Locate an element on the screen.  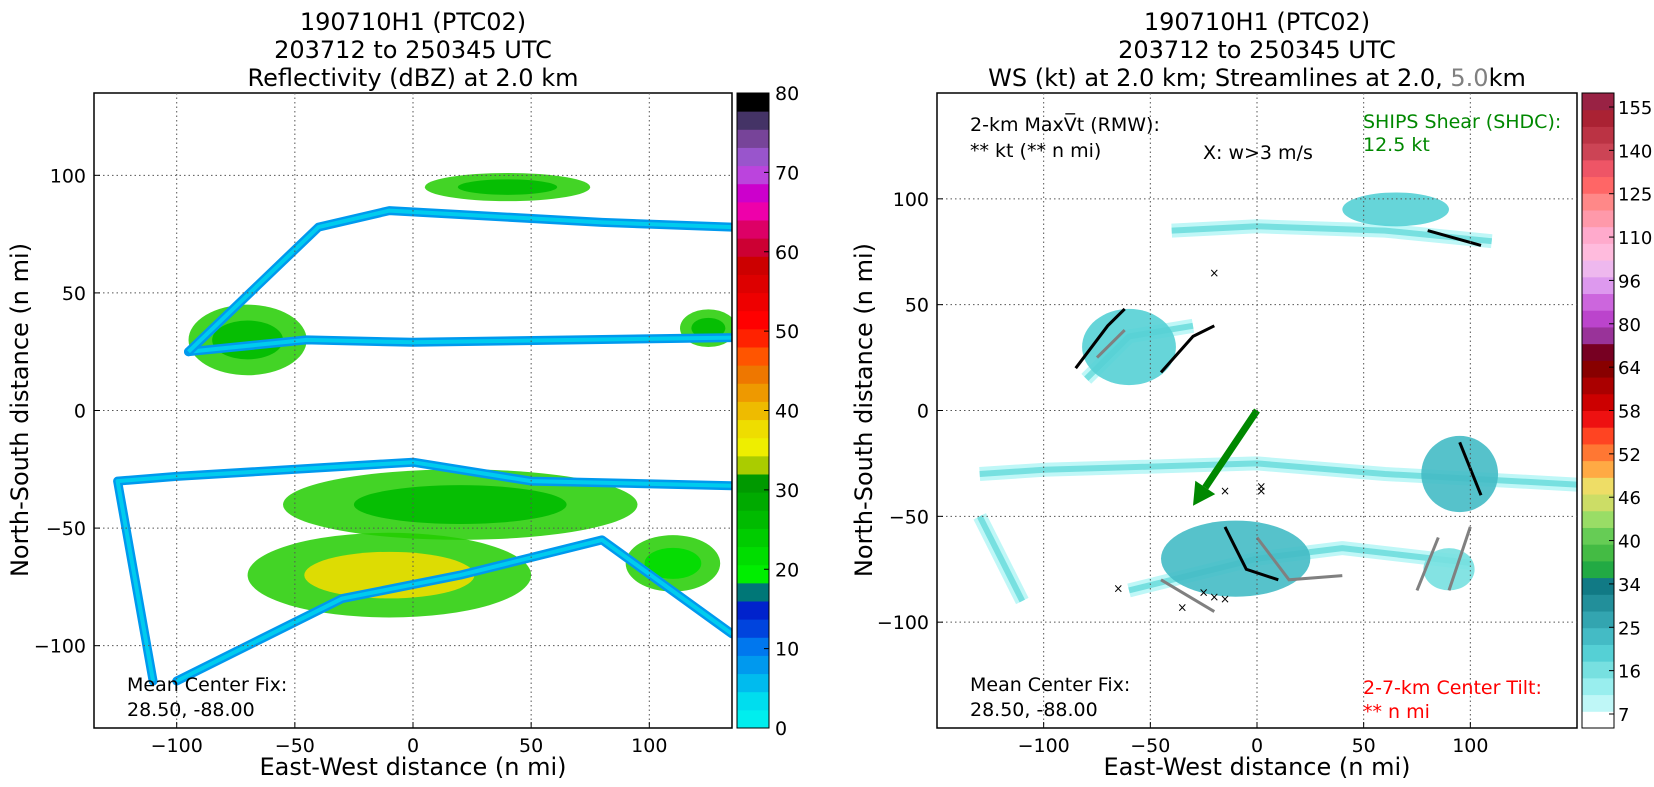
left-title-line3: Reflectivity (dBZ) at 2.0 km is located at coordinates (413, 78).